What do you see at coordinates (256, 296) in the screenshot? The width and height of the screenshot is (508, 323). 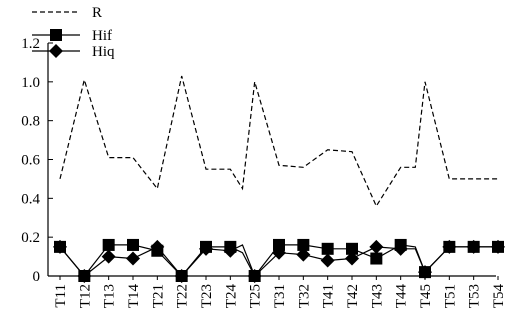 I see `x-tick-label: T25` at bounding box center [256, 296].